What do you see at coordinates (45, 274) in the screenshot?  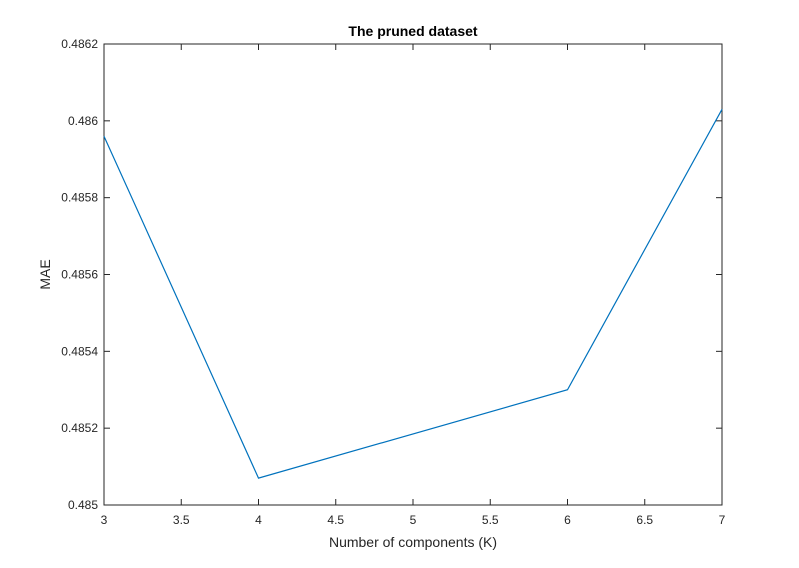 I see `y-axis-label: MAE` at bounding box center [45, 274].